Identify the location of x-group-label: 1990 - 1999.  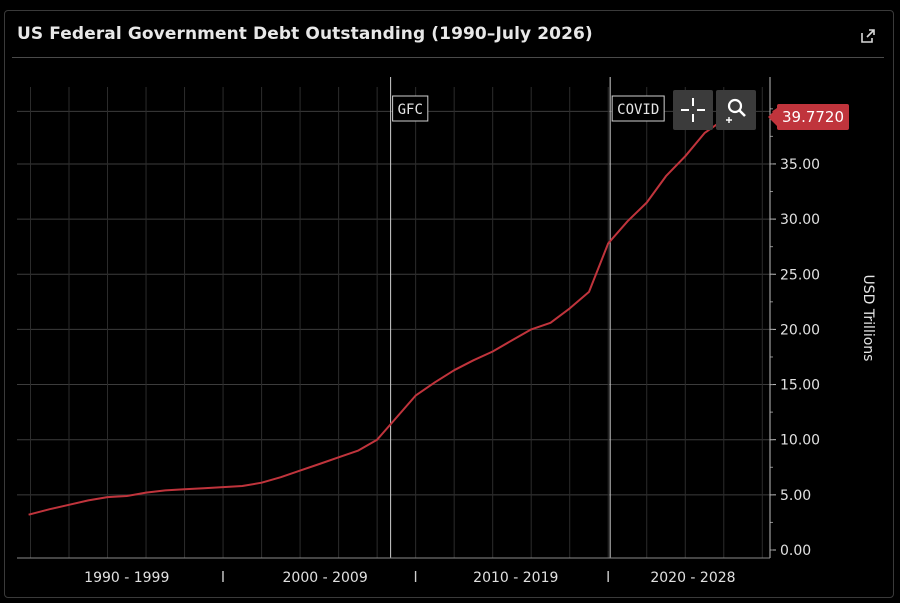
(126, 578).